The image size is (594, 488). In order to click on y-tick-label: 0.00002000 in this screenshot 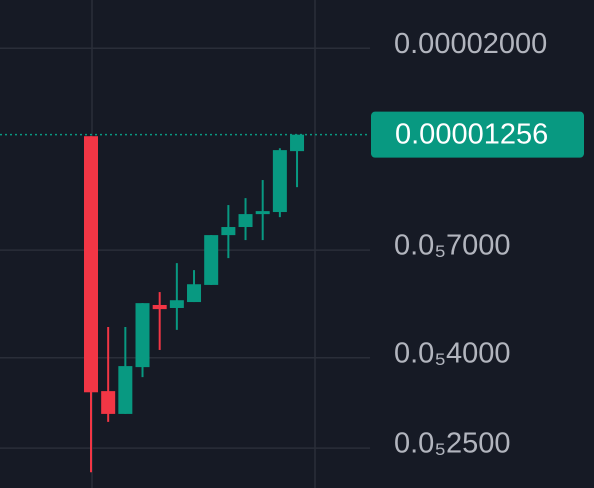, I will do `click(470, 44)`.